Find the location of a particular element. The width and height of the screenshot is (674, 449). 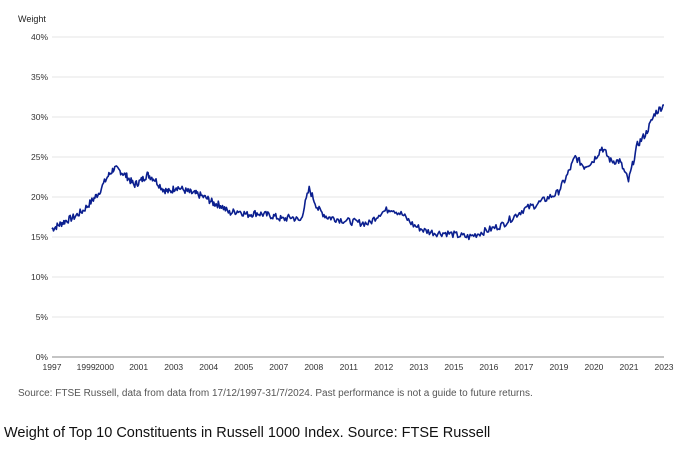

x-tick-label: 2019 is located at coordinates (558, 367).